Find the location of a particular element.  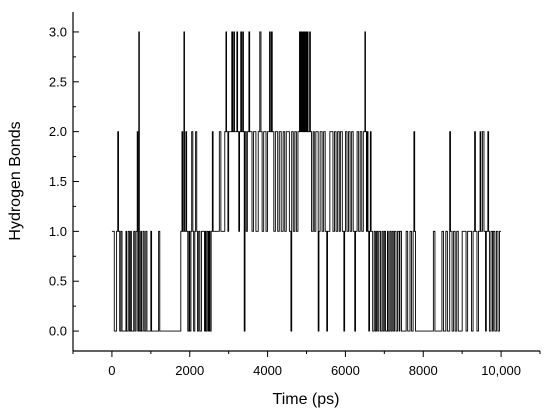

y-tick-label: 2.5 is located at coordinates (58, 81).